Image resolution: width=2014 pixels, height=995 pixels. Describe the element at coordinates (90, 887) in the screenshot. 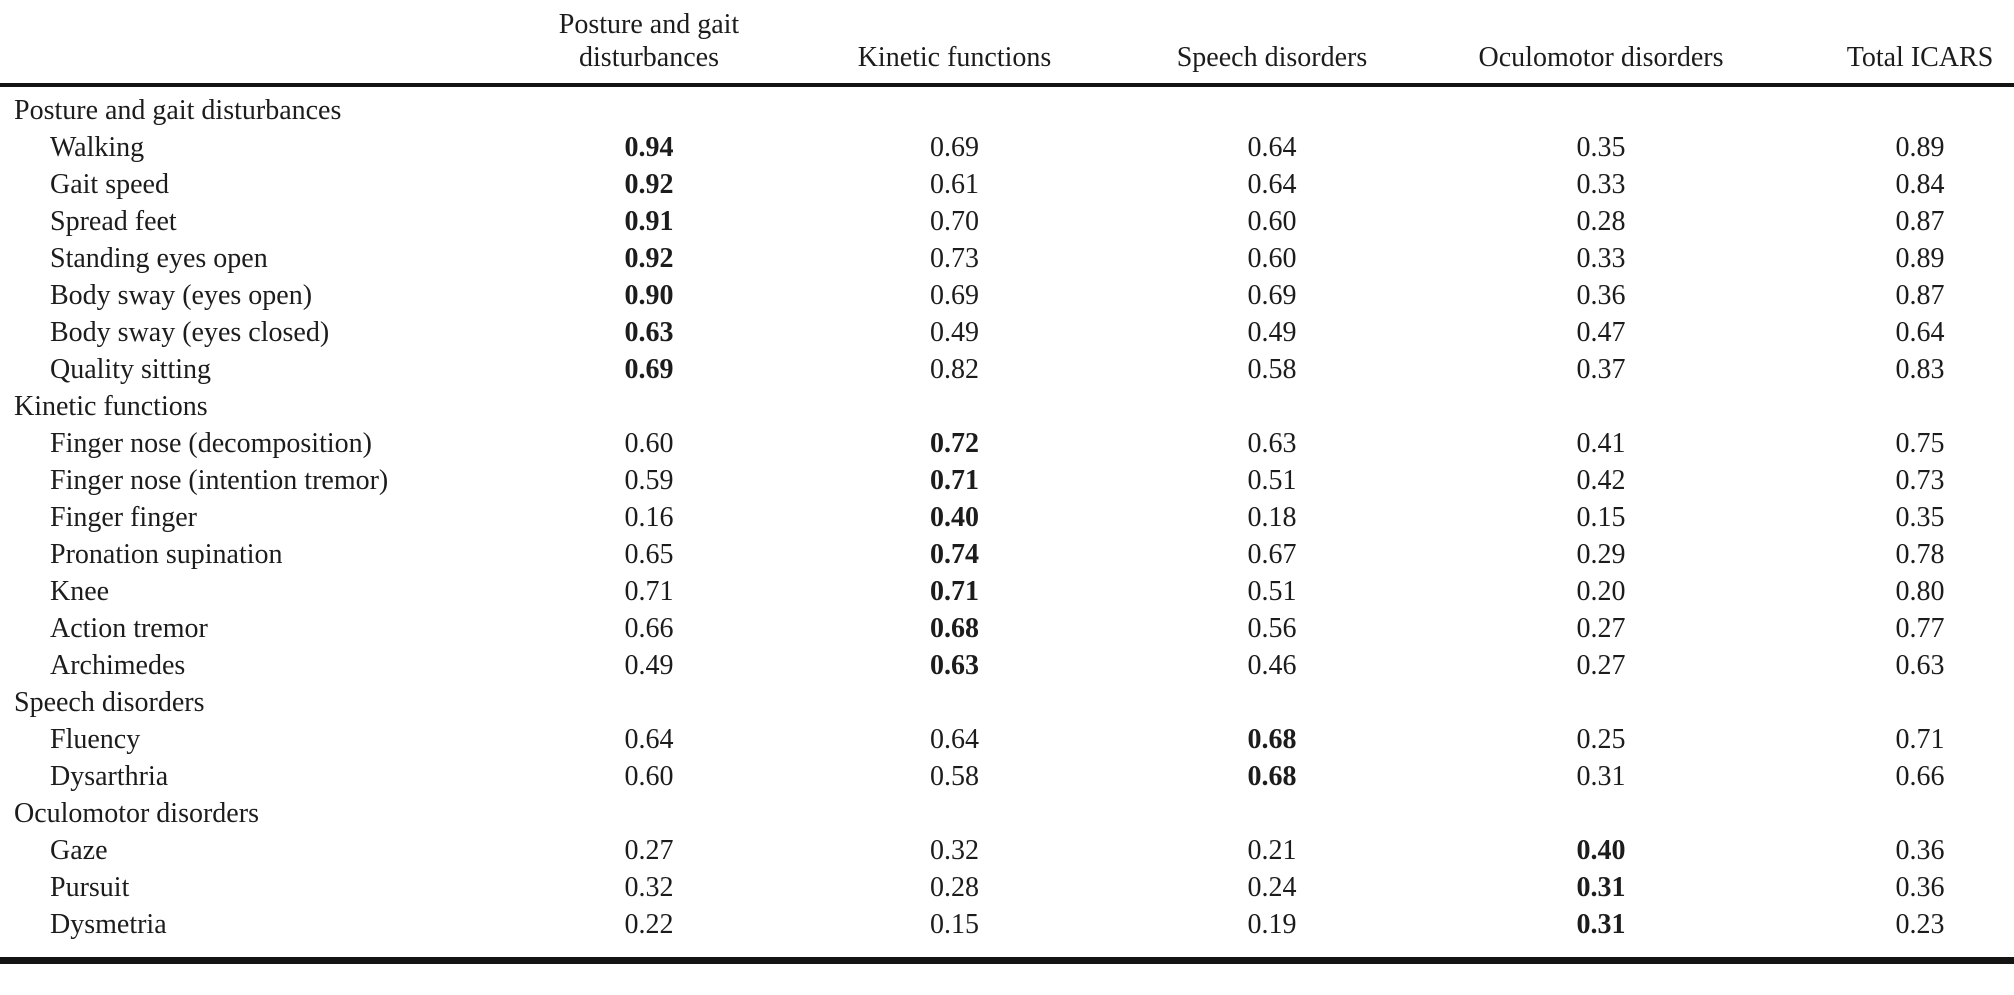

I see `row-label: Pursuit` at that location.